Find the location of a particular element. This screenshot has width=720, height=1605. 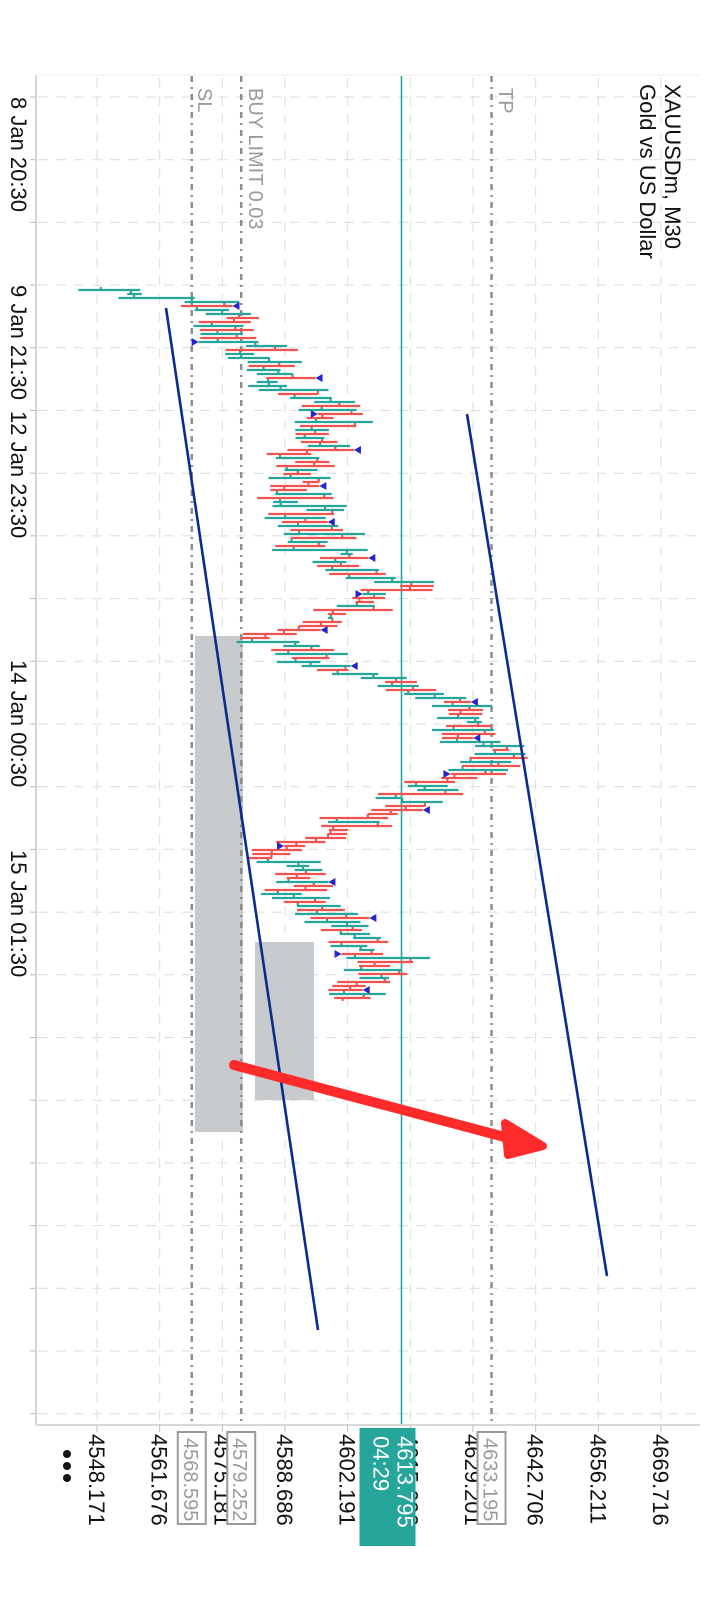

current-price-value: 4613.795 is located at coordinates (405, 1482).